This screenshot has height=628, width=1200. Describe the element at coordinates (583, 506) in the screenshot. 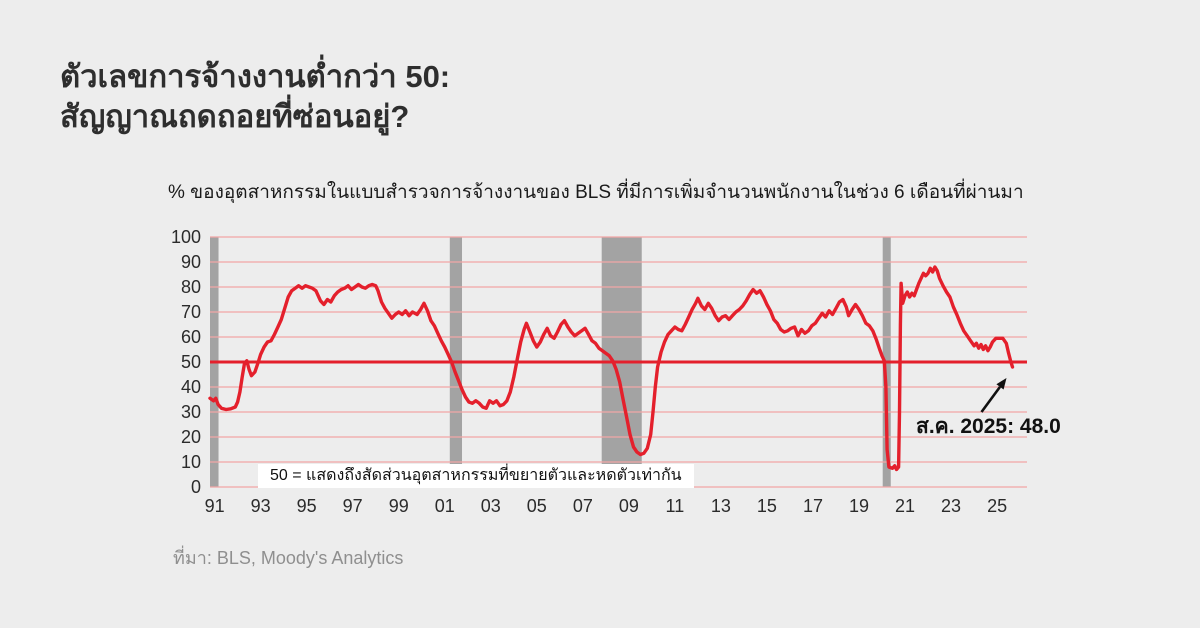

I see `x-axis-tick-label: 07` at that location.